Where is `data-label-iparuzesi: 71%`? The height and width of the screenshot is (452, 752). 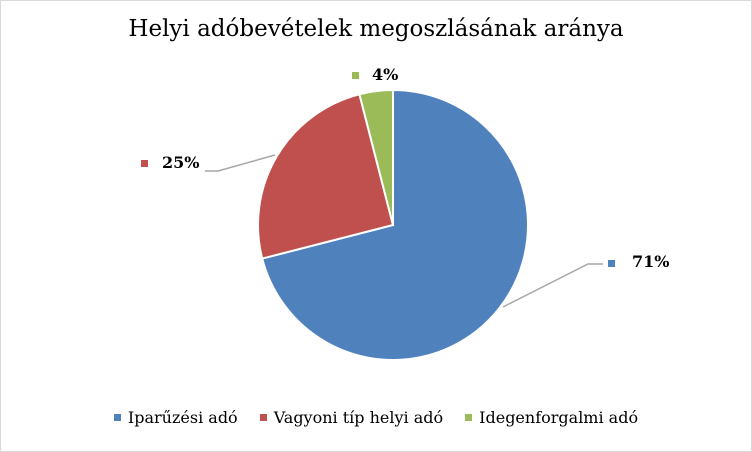
data-label-iparuzesi: 71% is located at coordinates (650, 261).